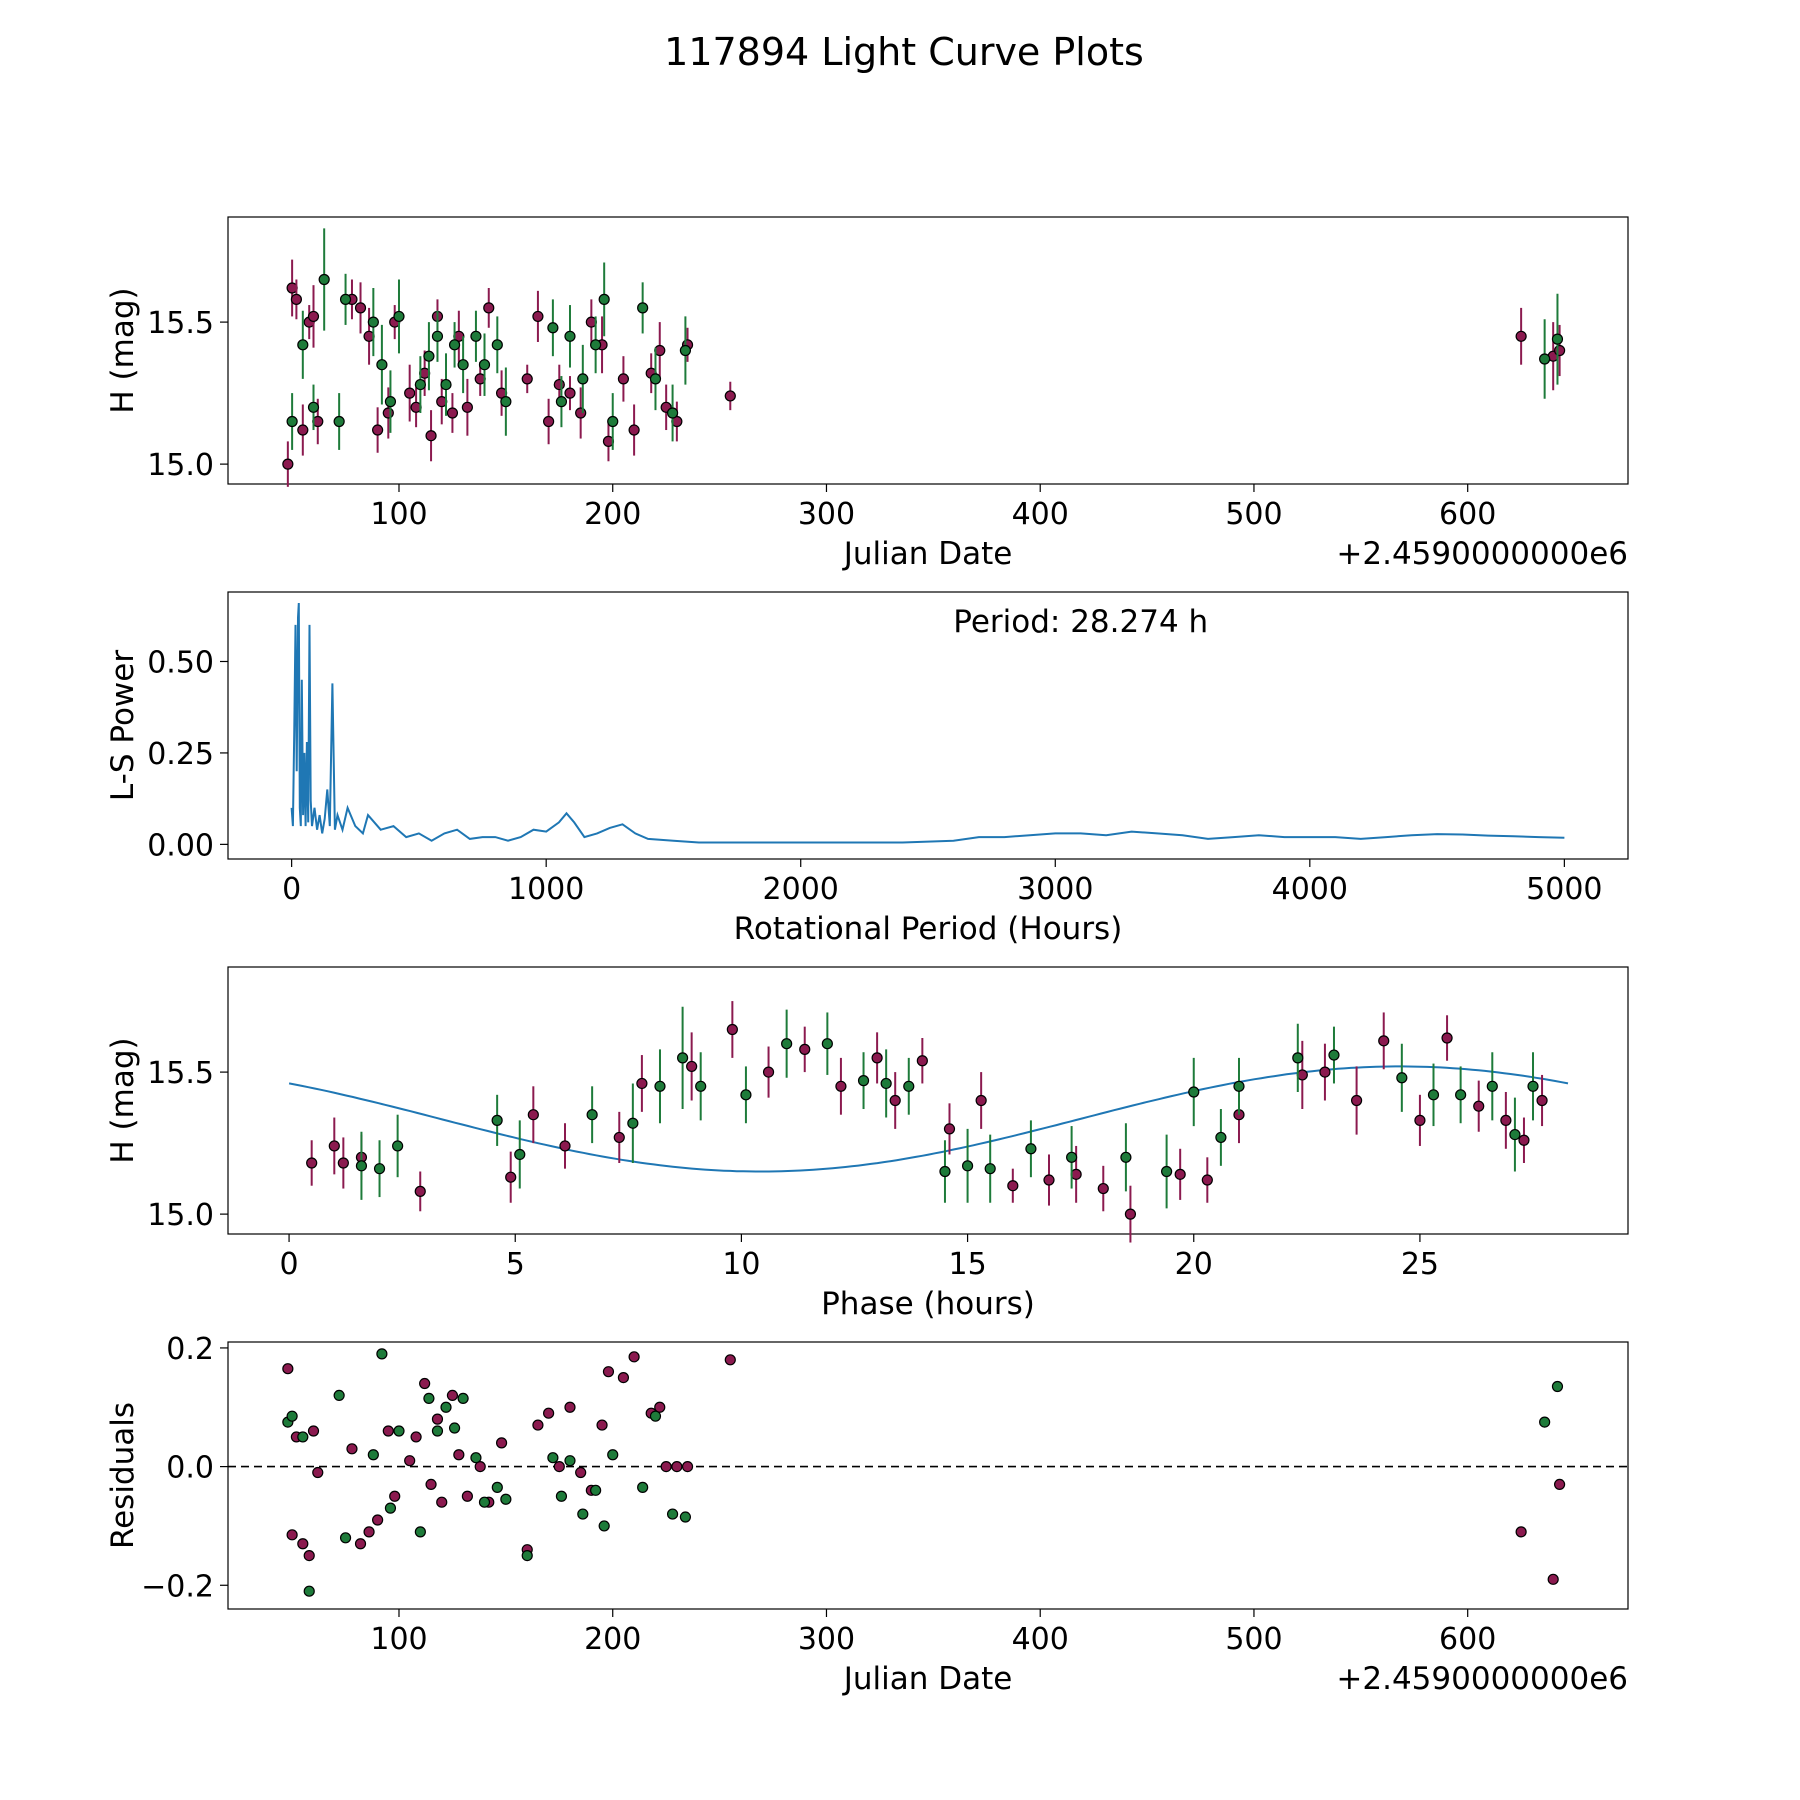  What do you see at coordinates (928, 1475) in the screenshot?
I see `residuals-frame` at bounding box center [928, 1475].